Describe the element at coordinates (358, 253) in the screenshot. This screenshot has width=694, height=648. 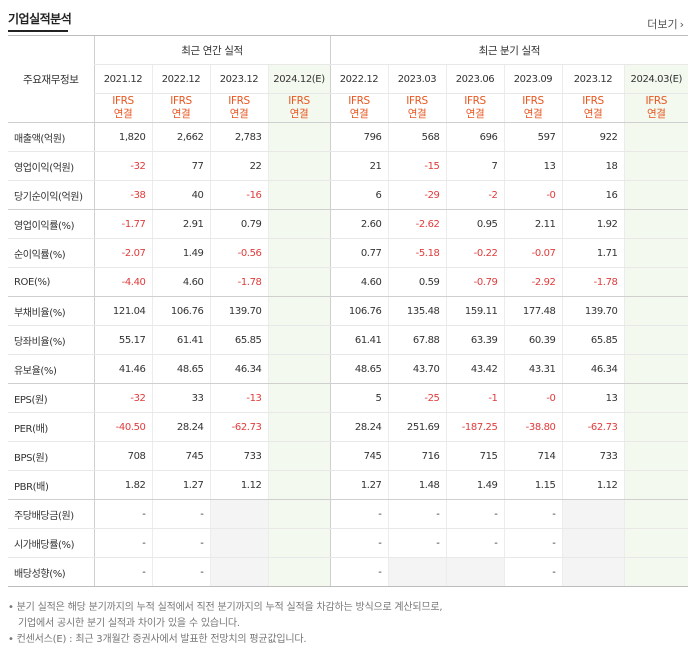
I see `value-cell: 0.77` at that location.